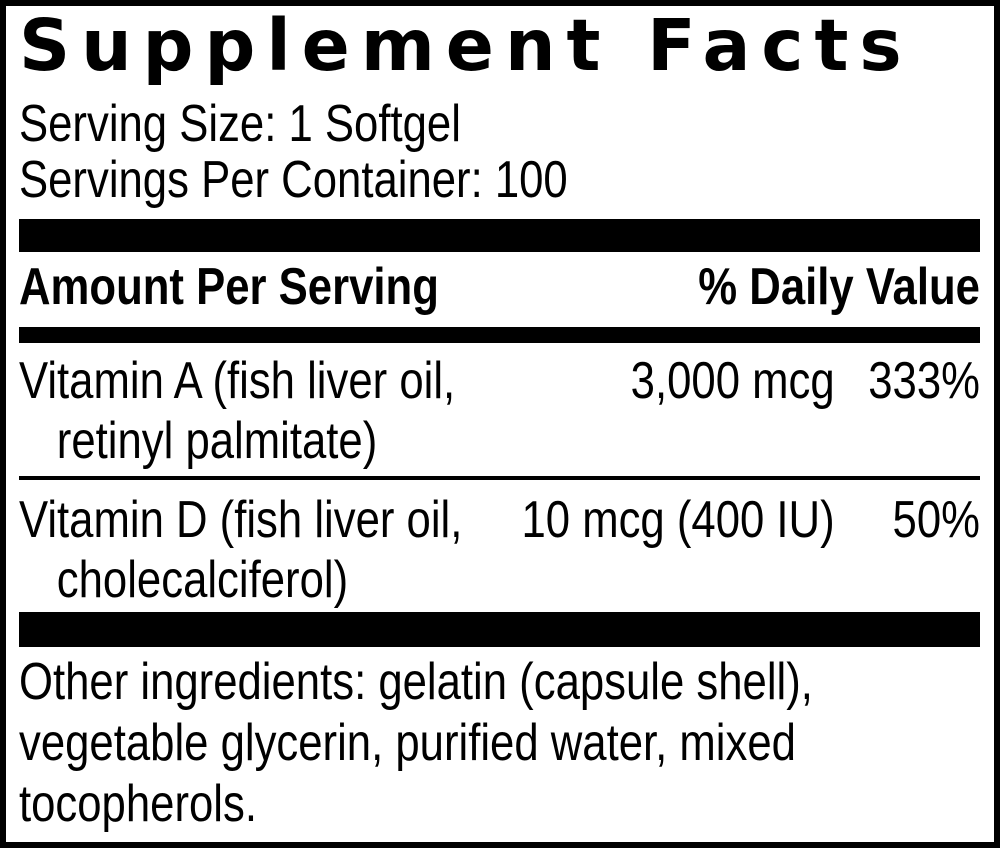  I want to click on panel-title: Supplement Facts, so click(466, 45).